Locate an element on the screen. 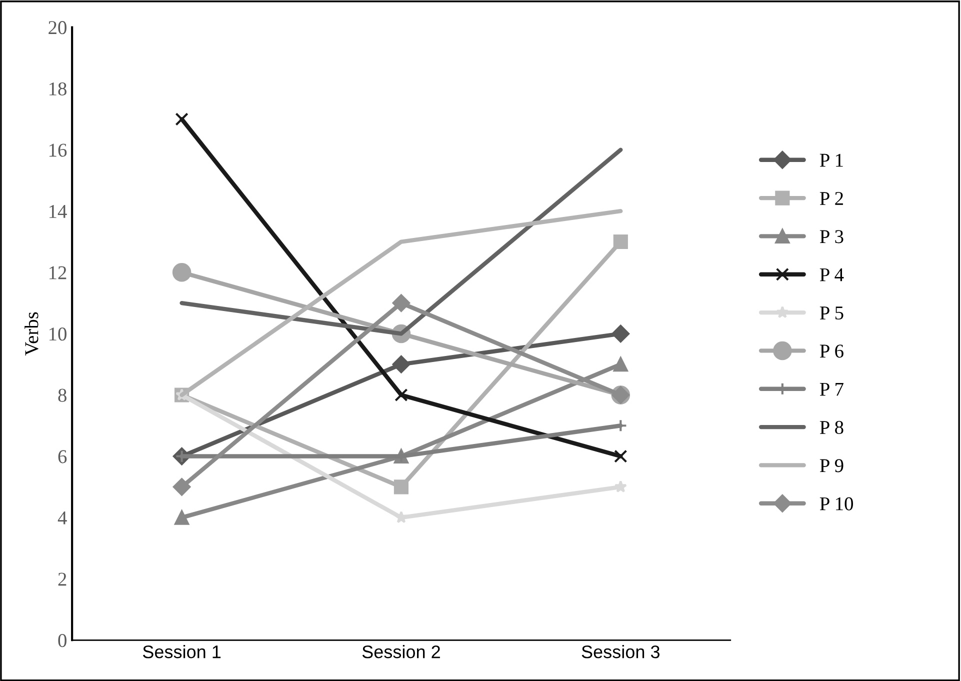 The width and height of the screenshot is (961, 681). y-tick-label: 2 is located at coordinates (62, 579).